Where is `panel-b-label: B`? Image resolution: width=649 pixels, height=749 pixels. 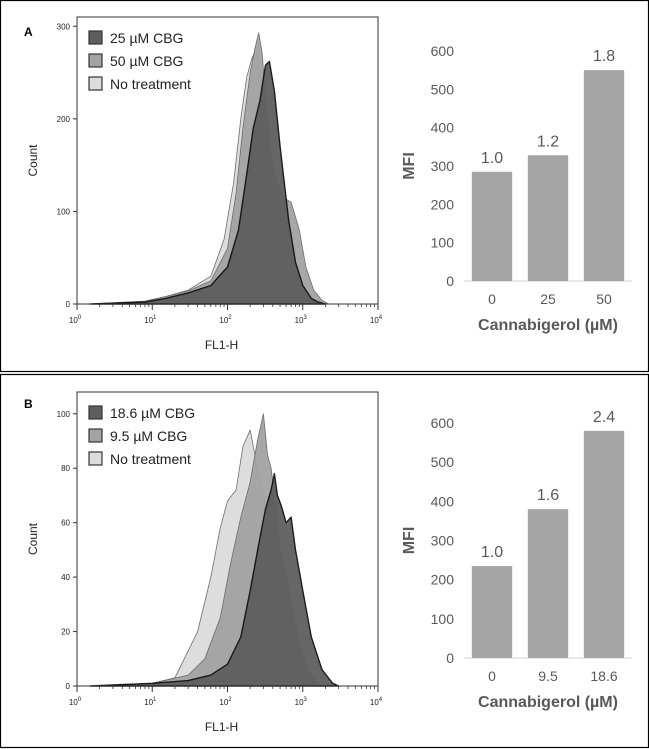 panel-b-label: B is located at coordinates (28, 404).